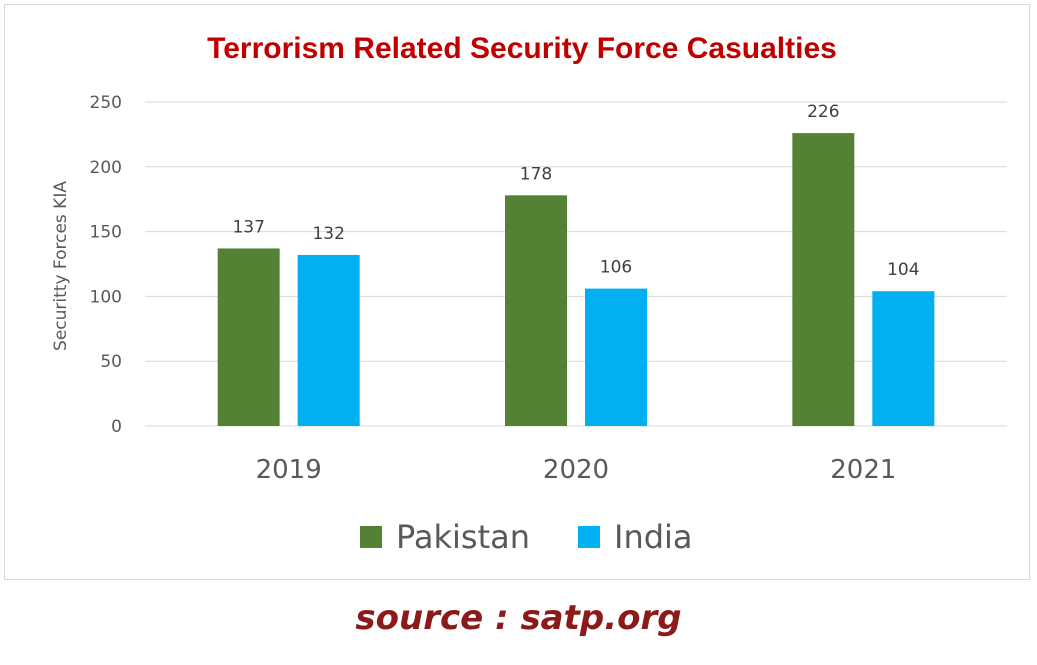  I want to click on bar-india-2019, so click(328, 340).